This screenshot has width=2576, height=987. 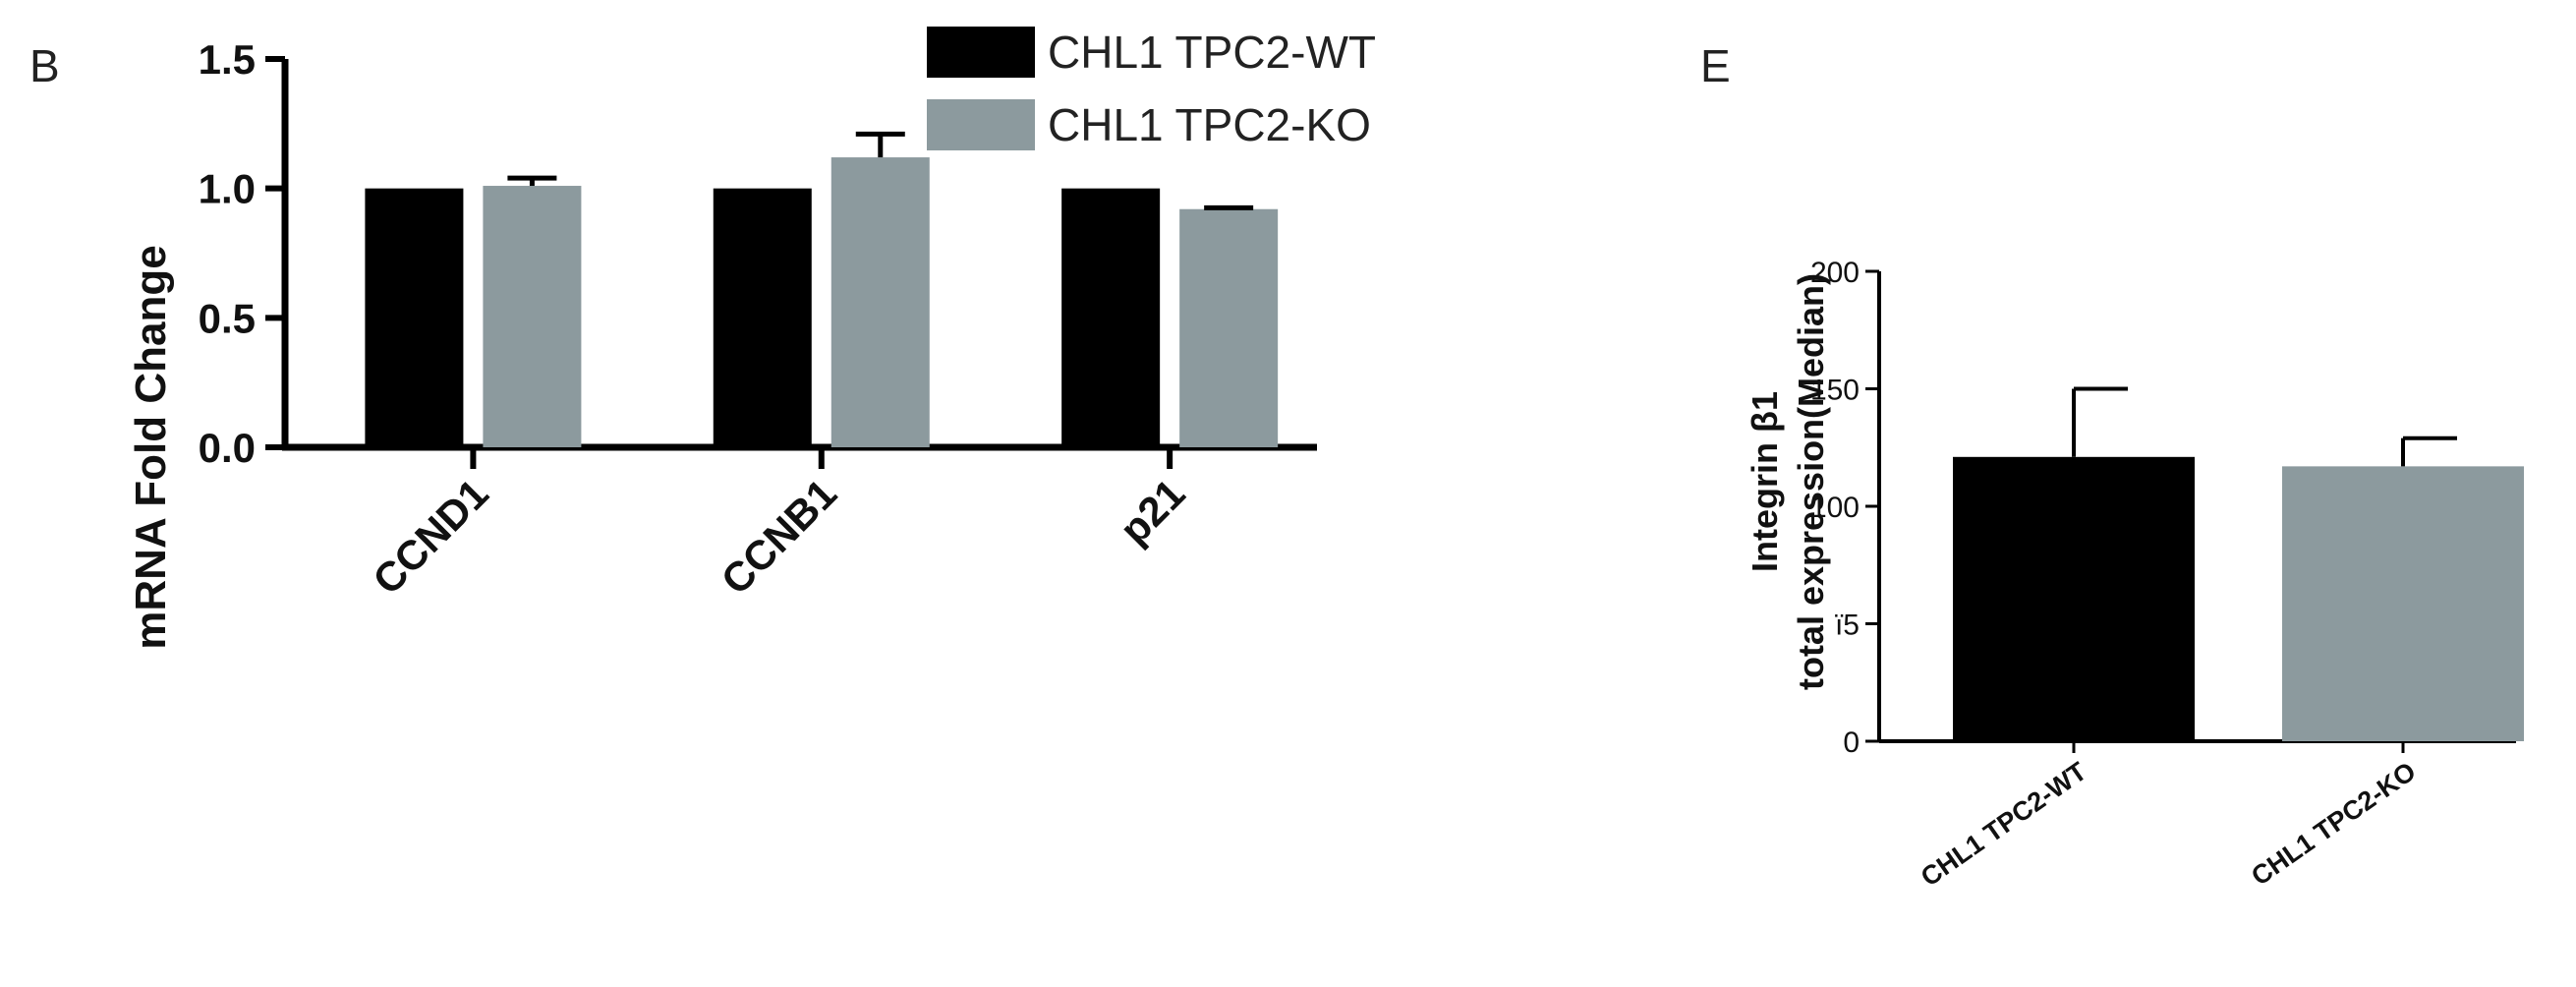 What do you see at coordinates (2238, 563) in the screenshot?
I see `chart-e-marks` at bounding box center [2238, 563].